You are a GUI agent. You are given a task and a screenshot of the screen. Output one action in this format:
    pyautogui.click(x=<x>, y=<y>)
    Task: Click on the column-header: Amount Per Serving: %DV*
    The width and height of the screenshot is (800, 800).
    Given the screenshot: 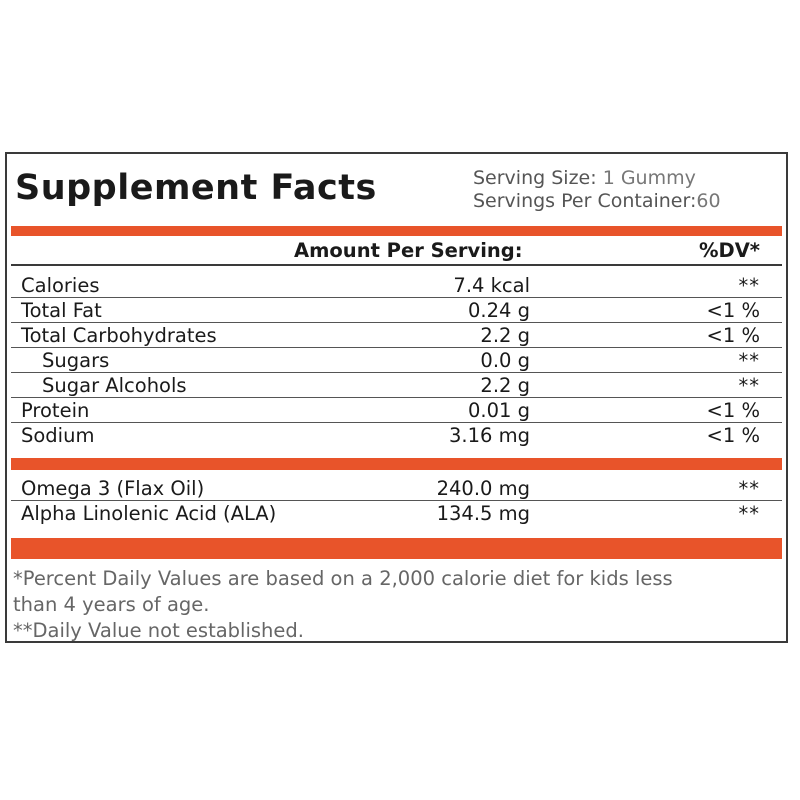 What is the action you would take?
    pyautogui.click(x=396, y=251)
    